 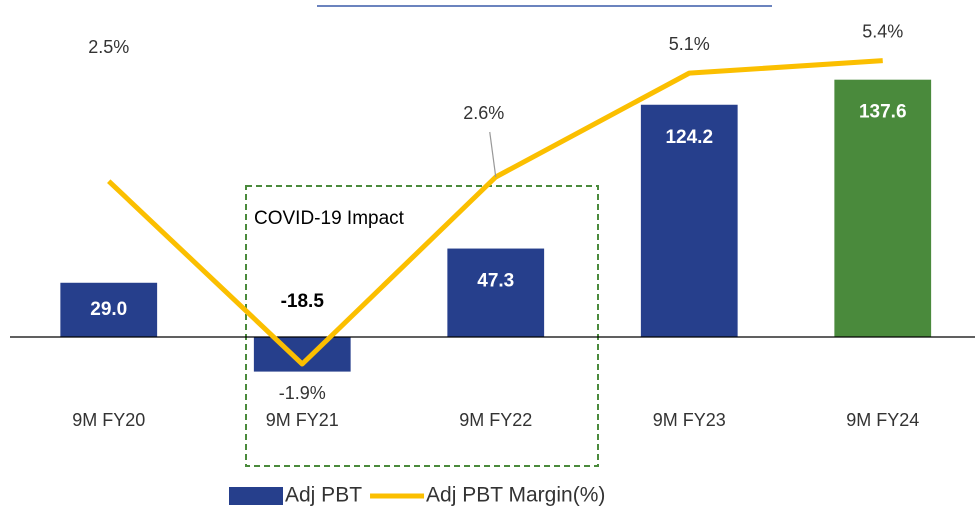 What do you see at coordinates (883, 112) in the screenshot?
I see `data-label: 137.6` at bounding box center [883, 112].